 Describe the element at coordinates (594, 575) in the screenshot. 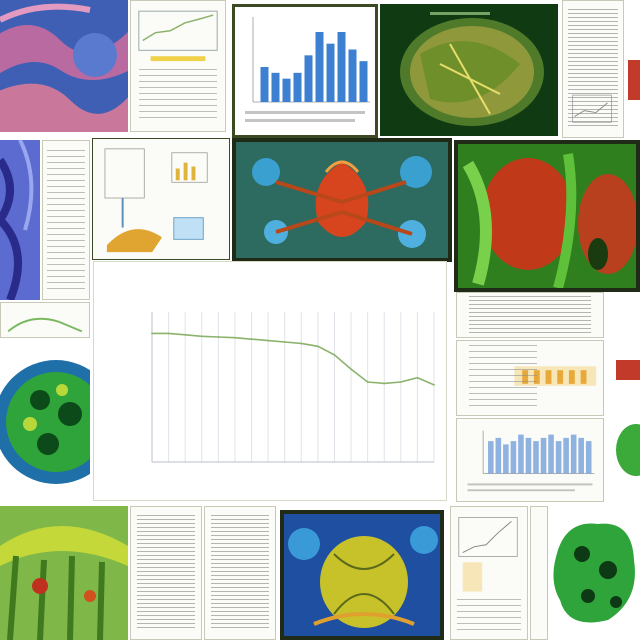

I see `green-coral-image` at that location.